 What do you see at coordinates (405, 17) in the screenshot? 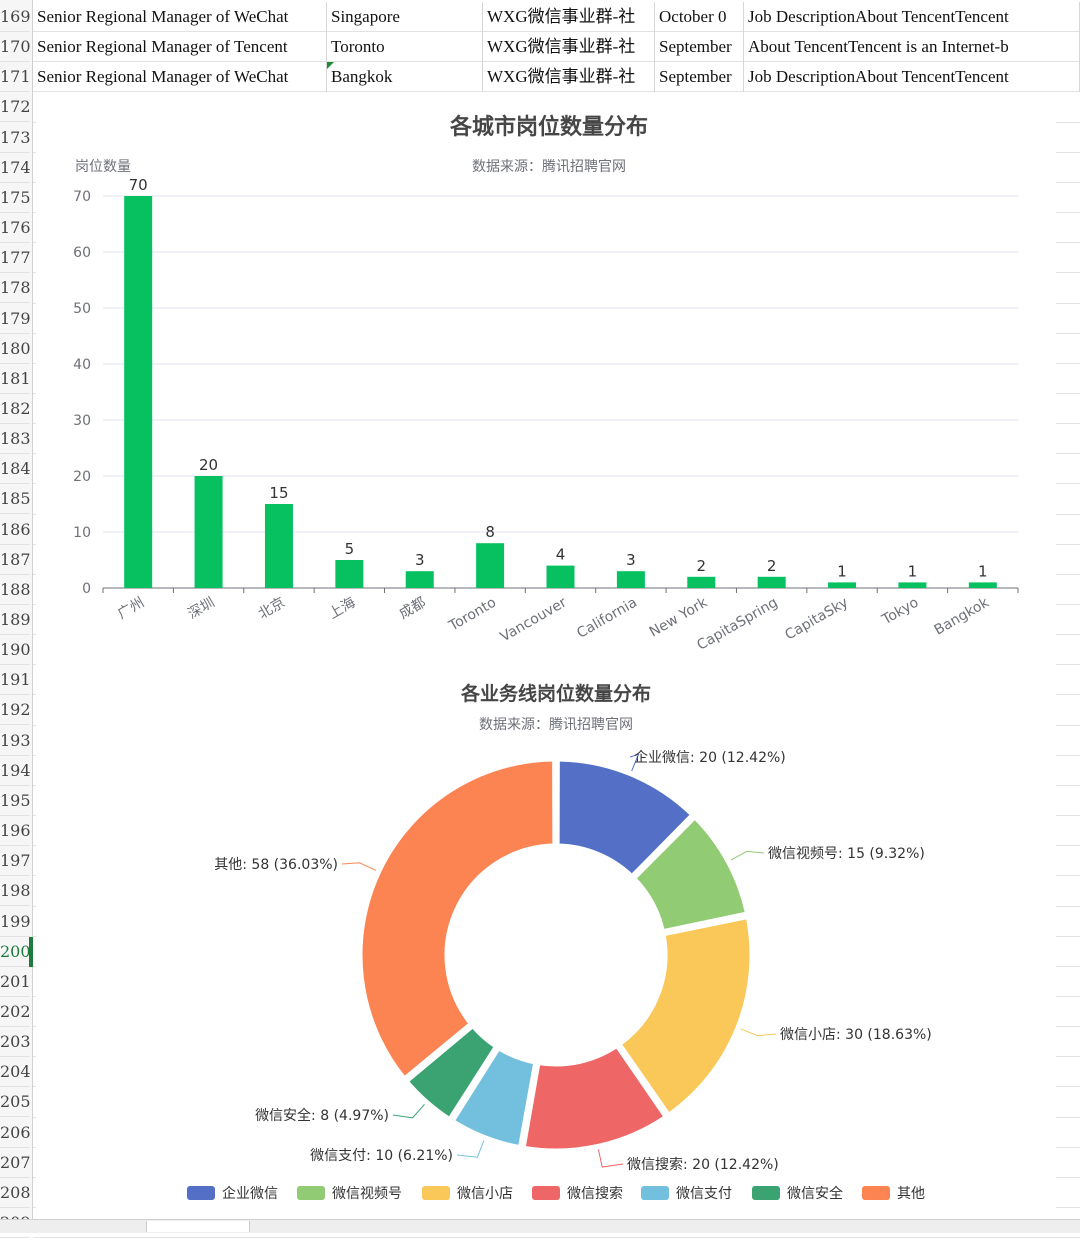
I see `cell-city: Singapore` at bounding box center [405, 17].